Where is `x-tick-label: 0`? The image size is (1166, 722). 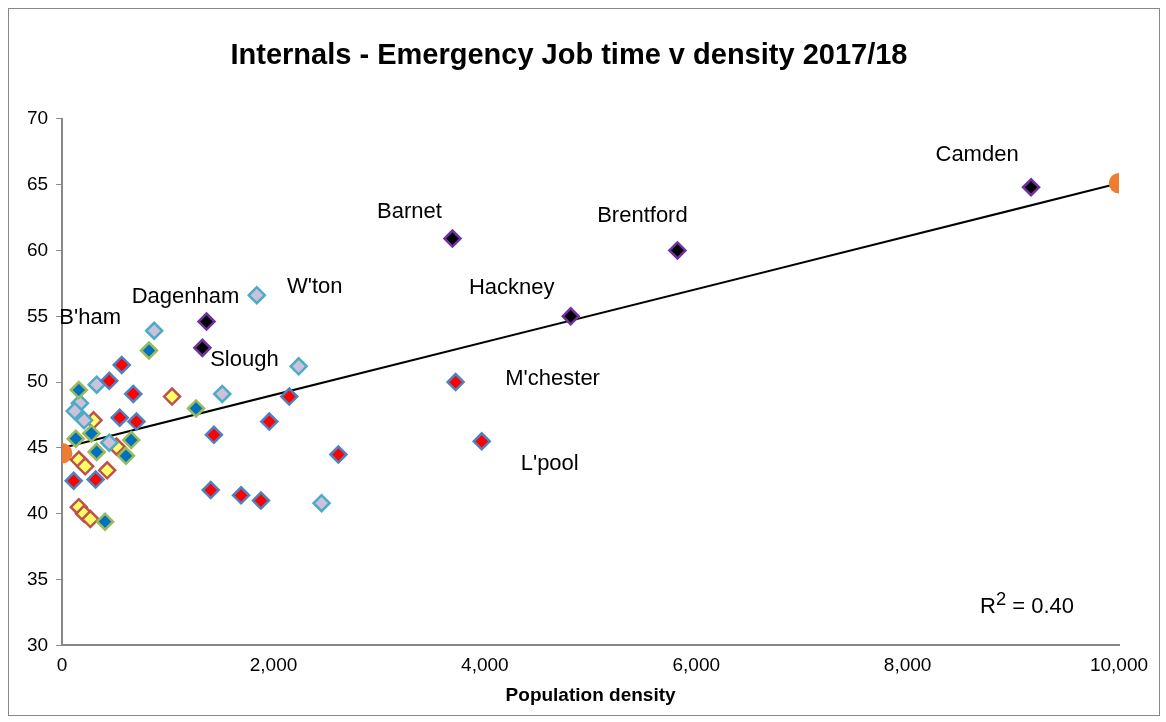
x-tick-label: 0 is located at coordinates (62, 665).